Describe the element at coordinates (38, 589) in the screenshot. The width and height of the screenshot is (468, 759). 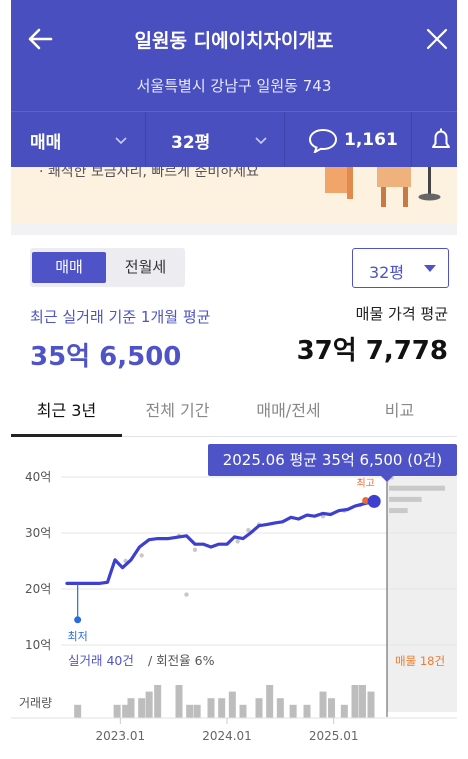
I see `y-tick-label: 20억` at that location.